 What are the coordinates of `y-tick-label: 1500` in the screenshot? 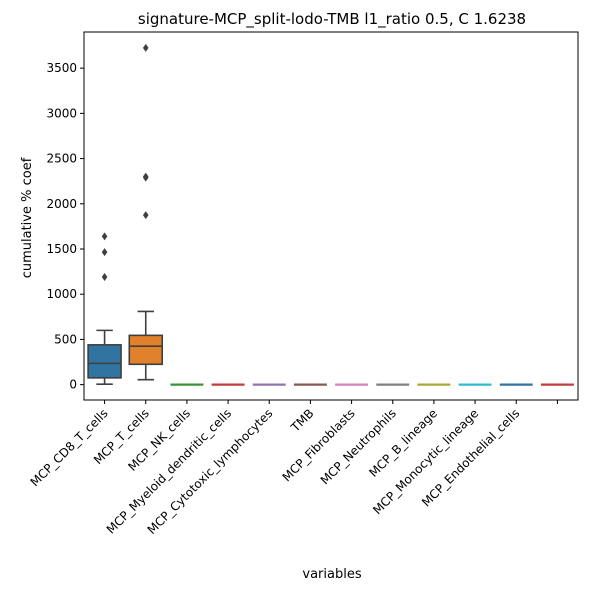 It's located at (61, 249).